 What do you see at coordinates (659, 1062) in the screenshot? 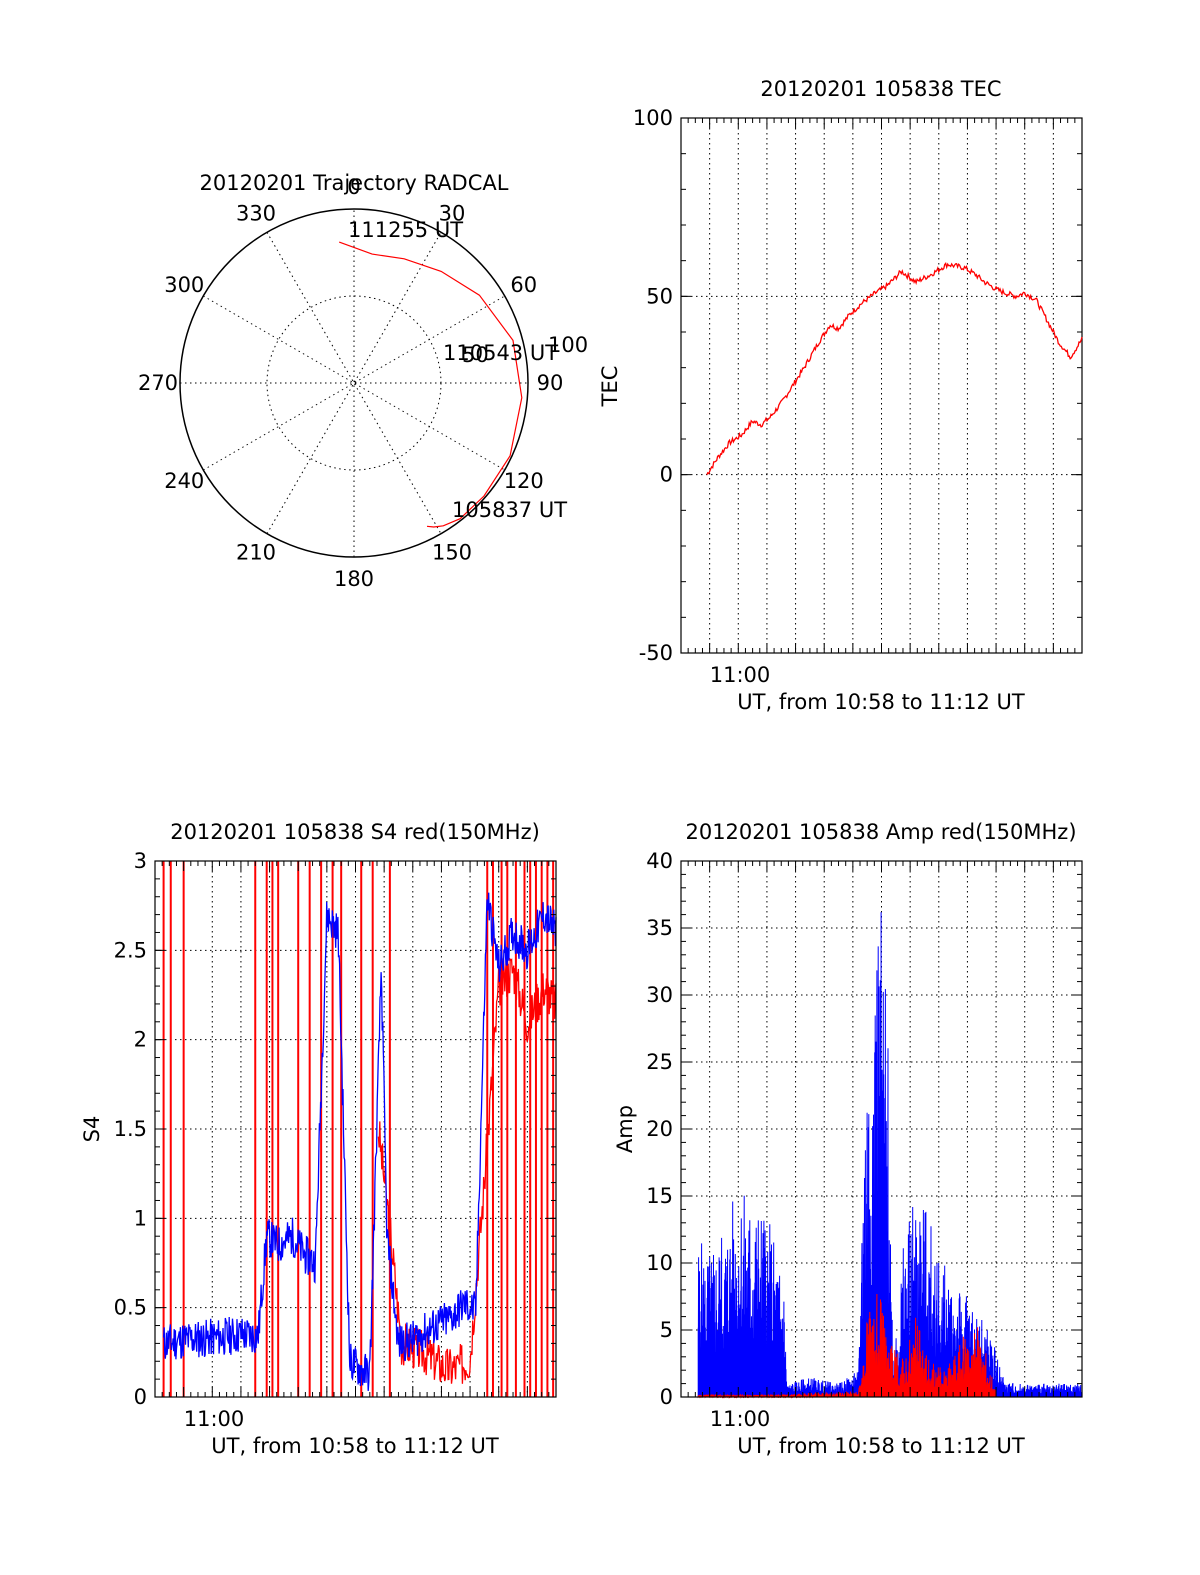
I see `y-tick-label: 25` at bounding box center [659, 1062].